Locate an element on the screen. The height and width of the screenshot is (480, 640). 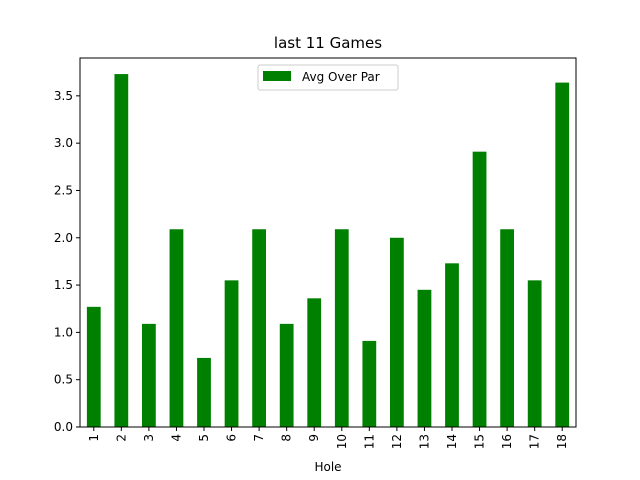
y-tick-label: 3.5 is located at coordinates (63, 96).